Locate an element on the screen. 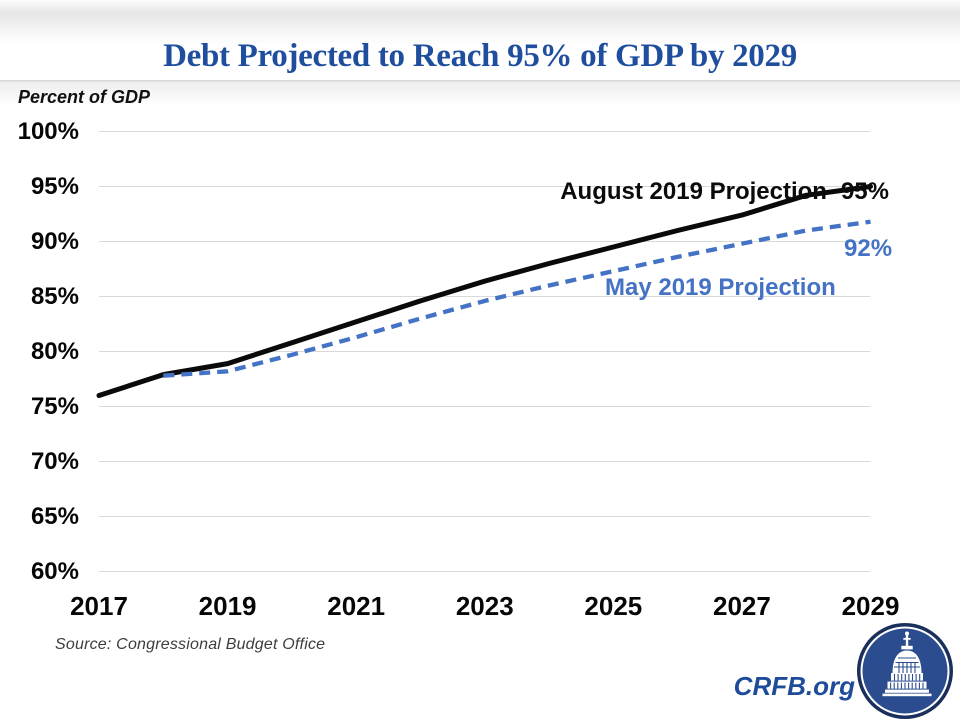  annotation-august-projection: August 2019 Projection 95% is located at coordinates (711, 192).